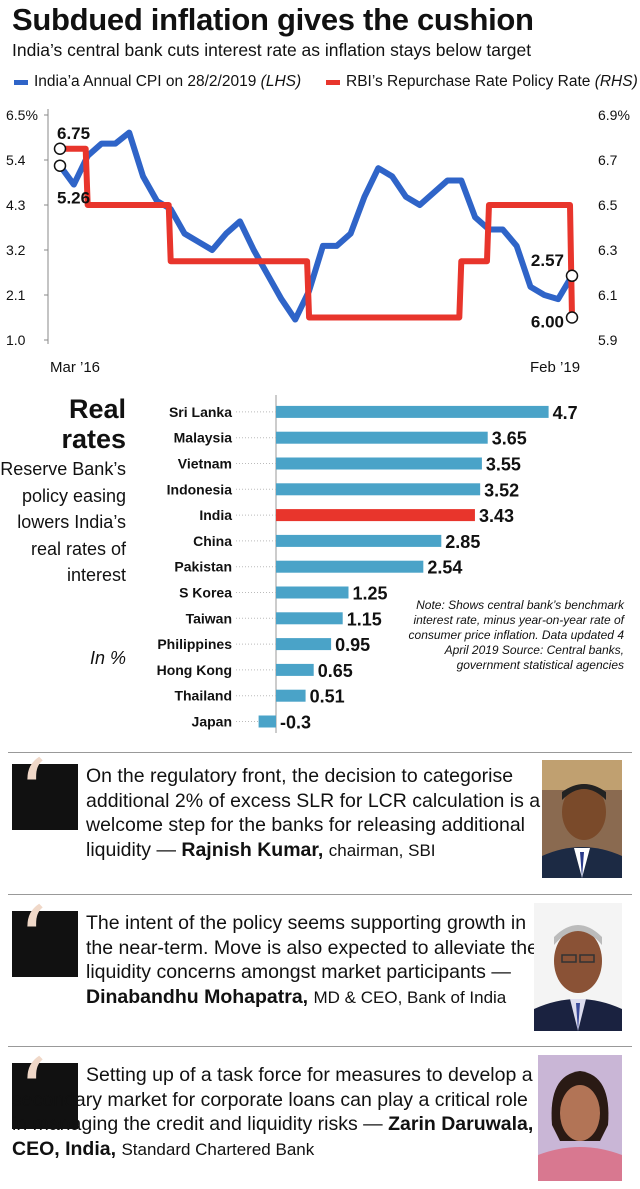  What do you see at coordinates (444, 568) in the screenshot?
I see `bar-value-label: 2.54` at bounding box center [444, 568].